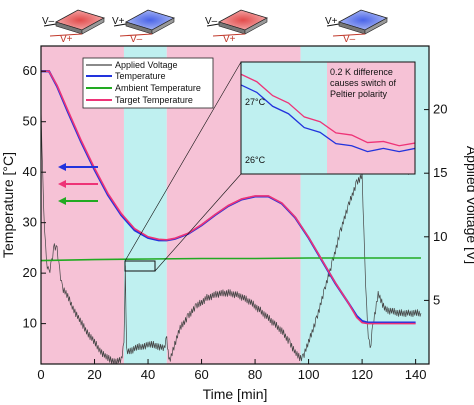 The width and height of the screenshot is (474, 405). Describe the element at coordinates (94, 374) in the screenshot. I see `x-tick-label: 20` at that location.